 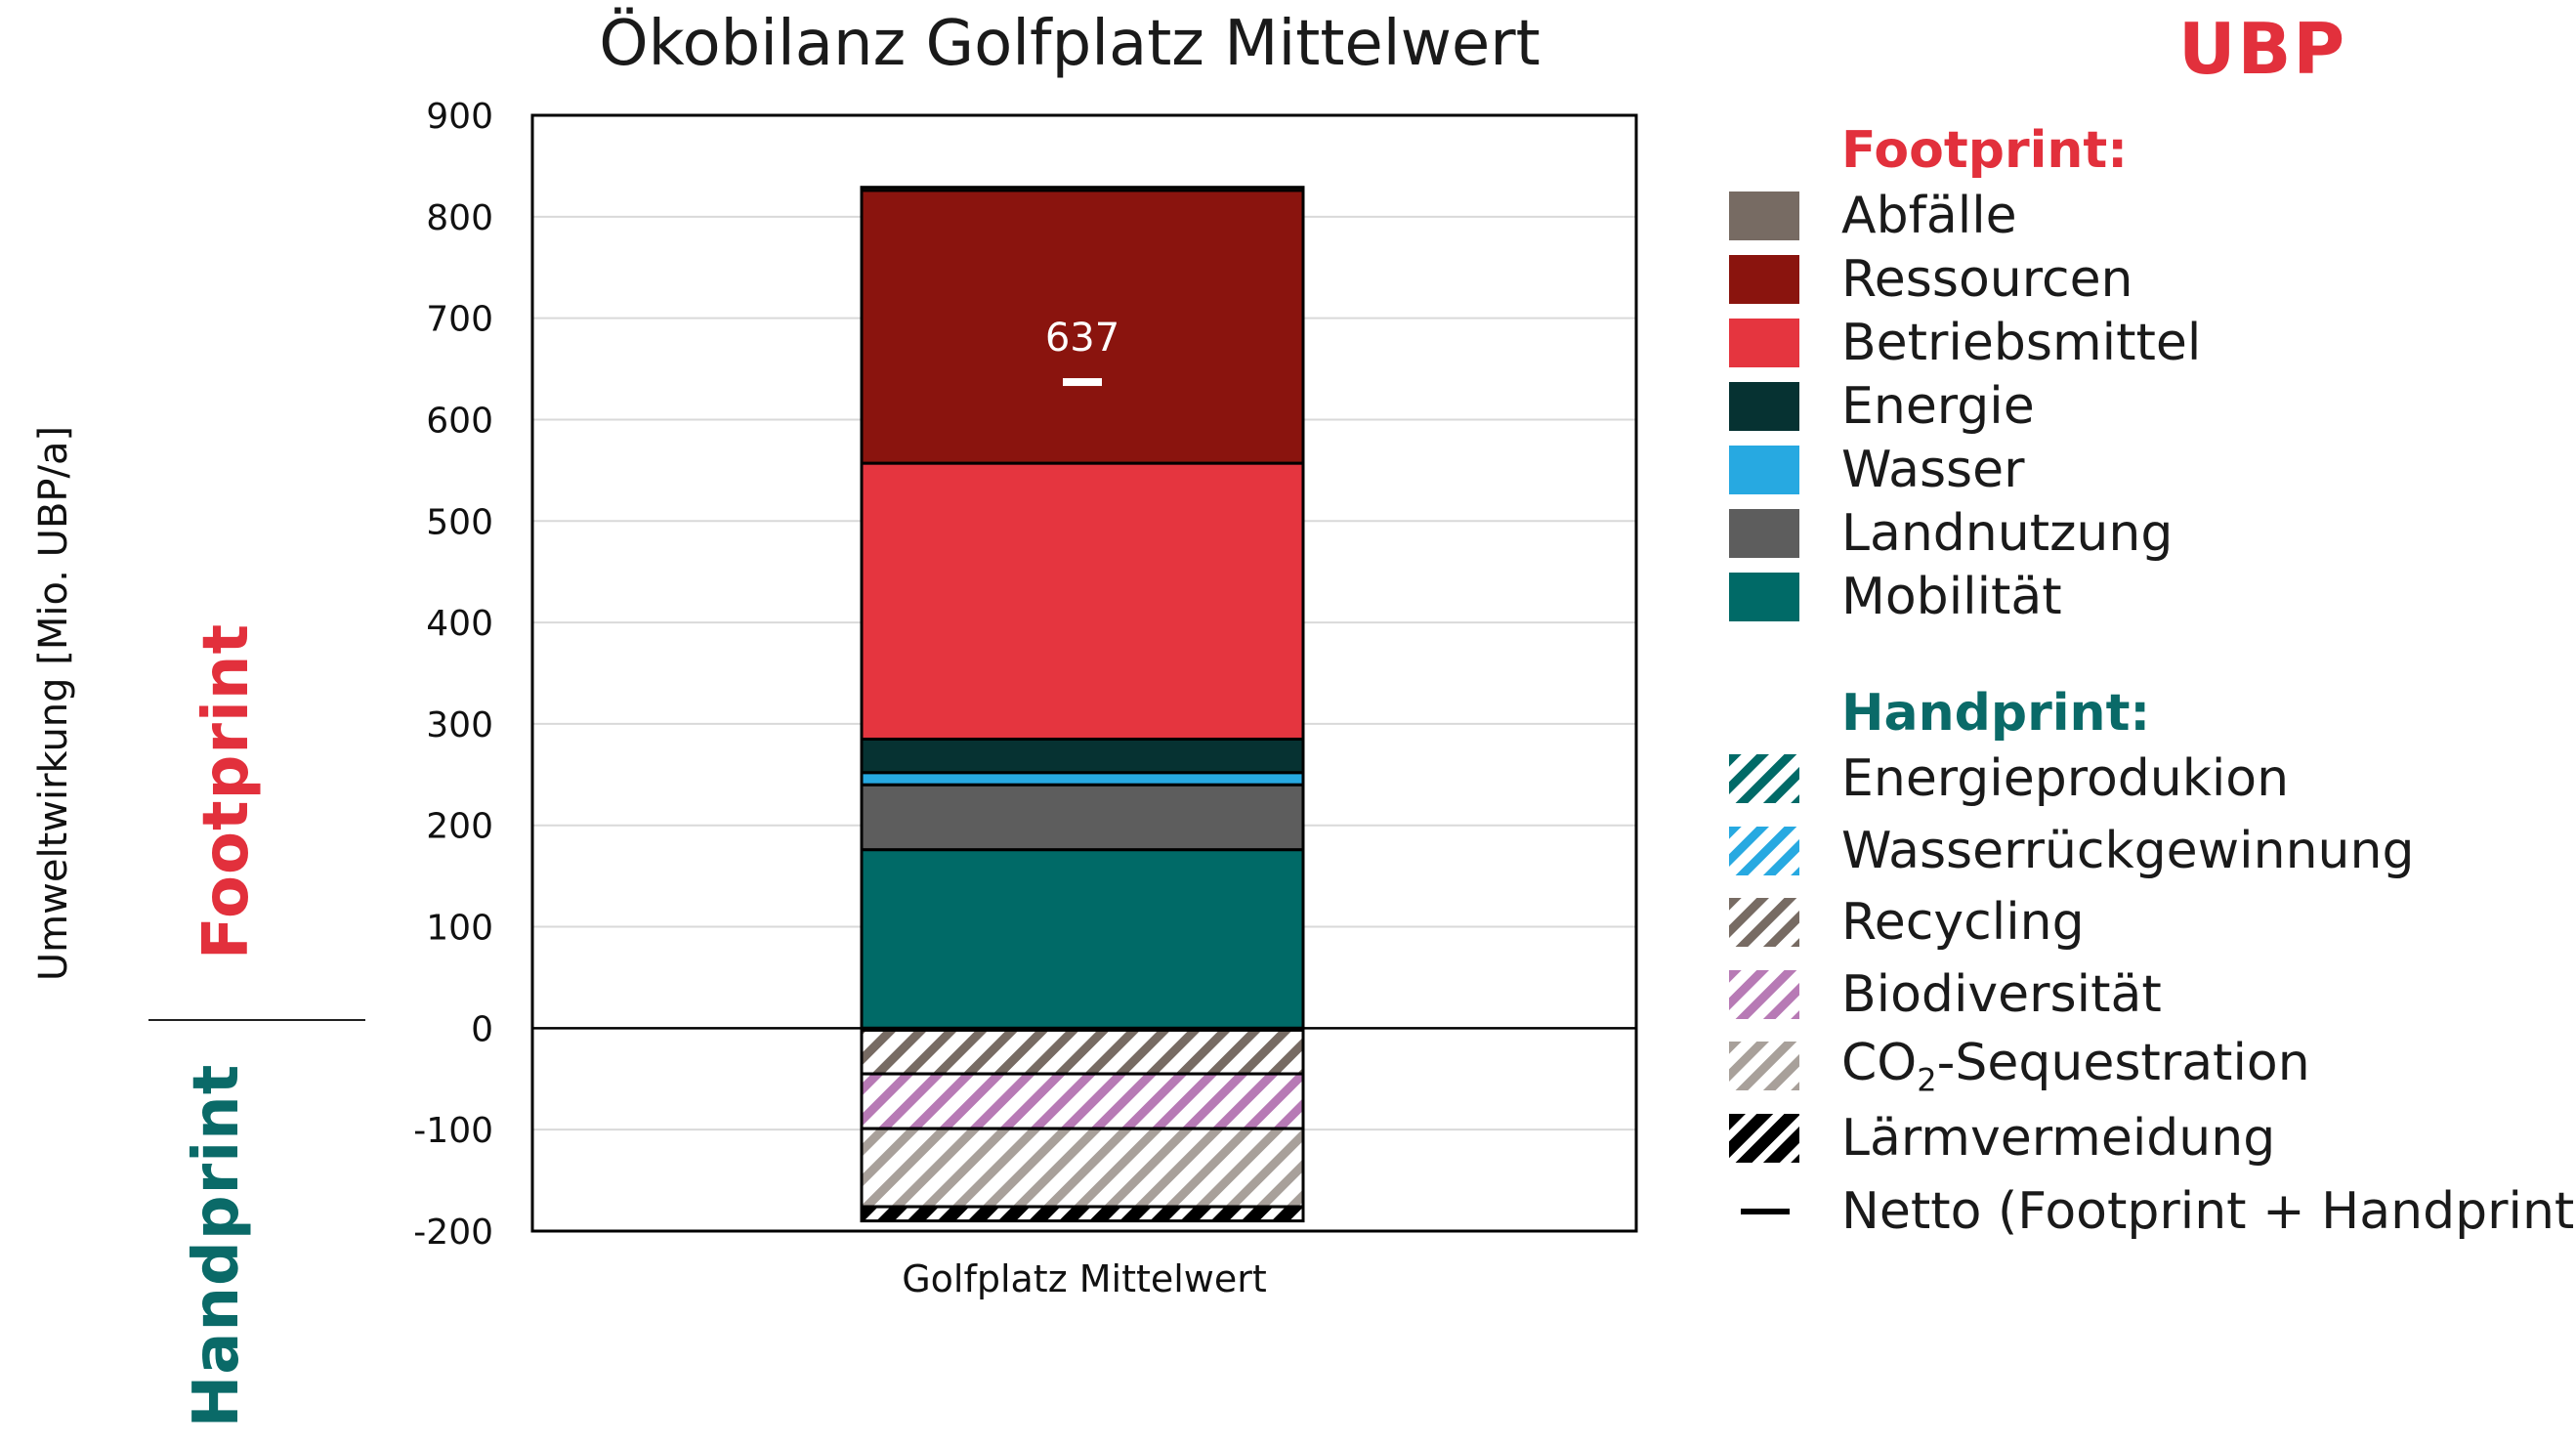 I want to click on bar-segment-energie, so click(x=1082, y=756).